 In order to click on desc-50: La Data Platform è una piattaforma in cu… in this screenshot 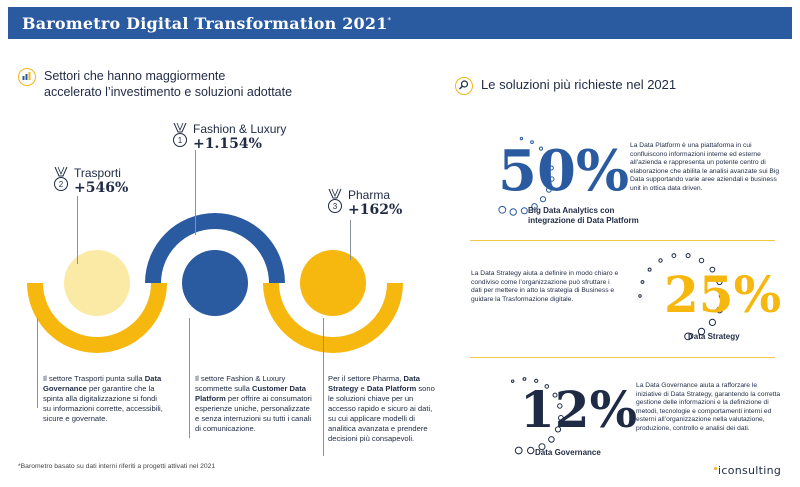, I will do `click(705, 167)`.